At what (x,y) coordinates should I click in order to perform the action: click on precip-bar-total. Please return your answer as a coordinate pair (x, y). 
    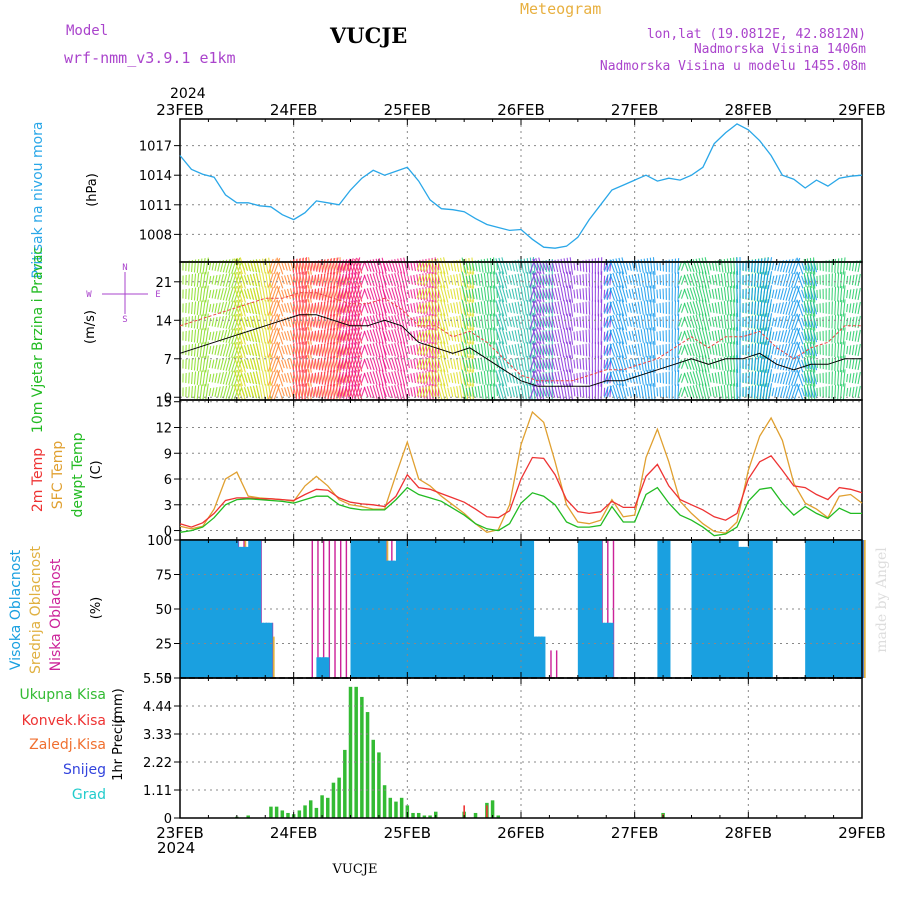
    Looking at the image, I should click on (271, 812).